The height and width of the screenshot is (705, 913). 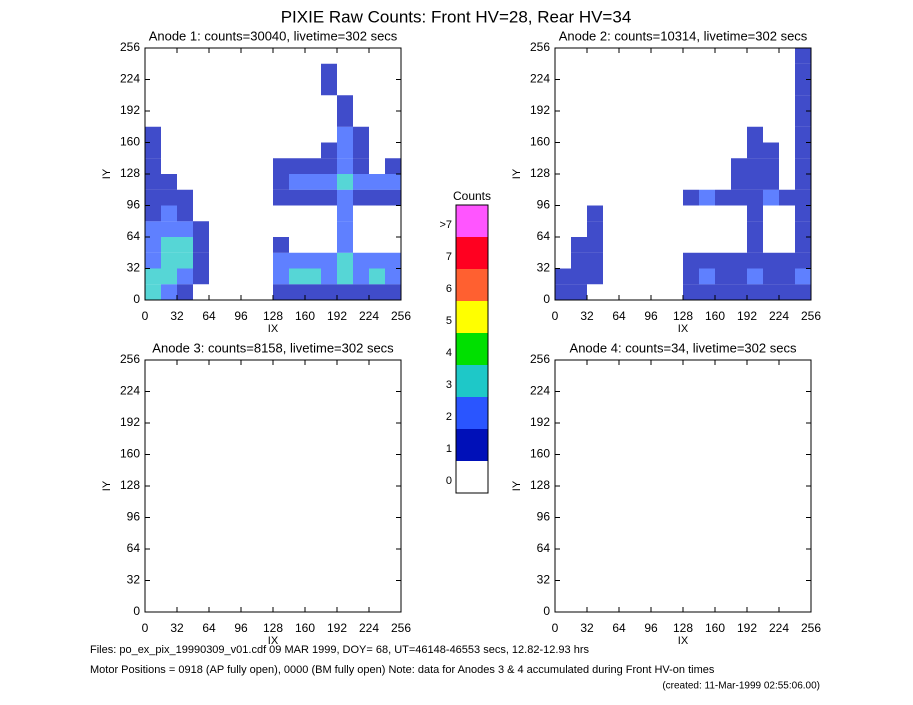 I want to click on x-tick-label: 160, so click(x=305, y=628).